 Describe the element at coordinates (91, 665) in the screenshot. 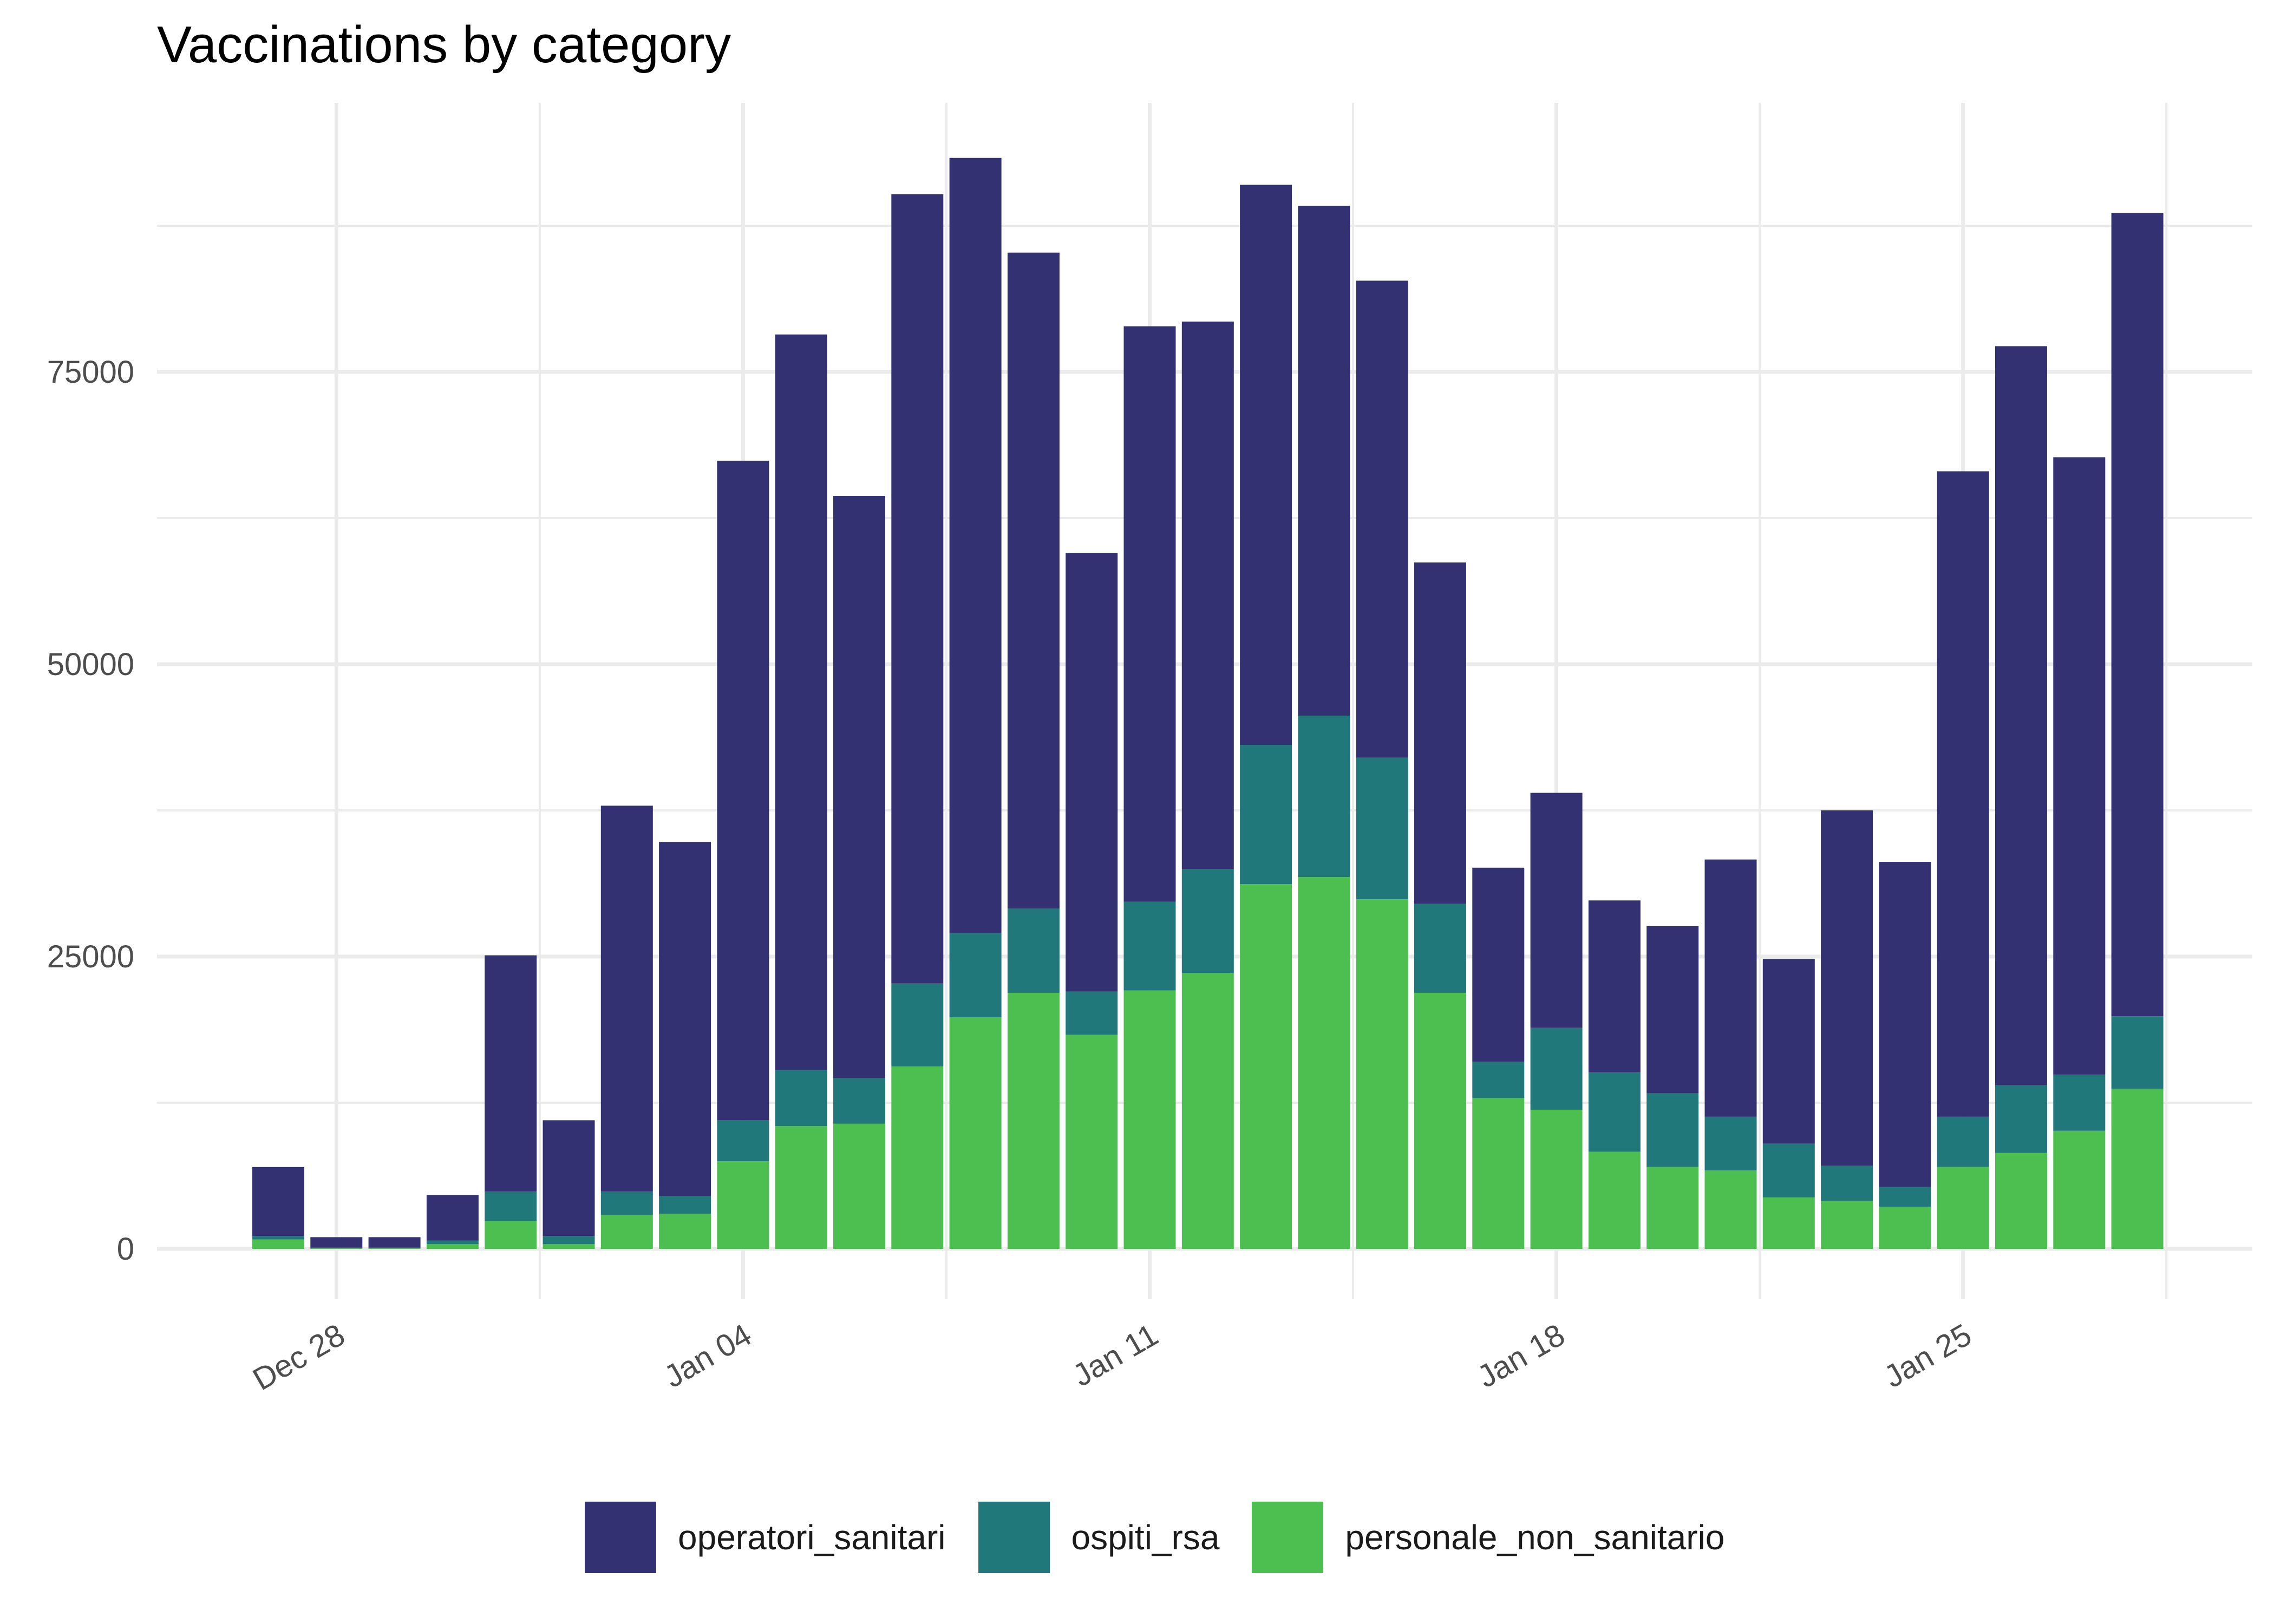

I see `y-tick-label: 50000` at that location.